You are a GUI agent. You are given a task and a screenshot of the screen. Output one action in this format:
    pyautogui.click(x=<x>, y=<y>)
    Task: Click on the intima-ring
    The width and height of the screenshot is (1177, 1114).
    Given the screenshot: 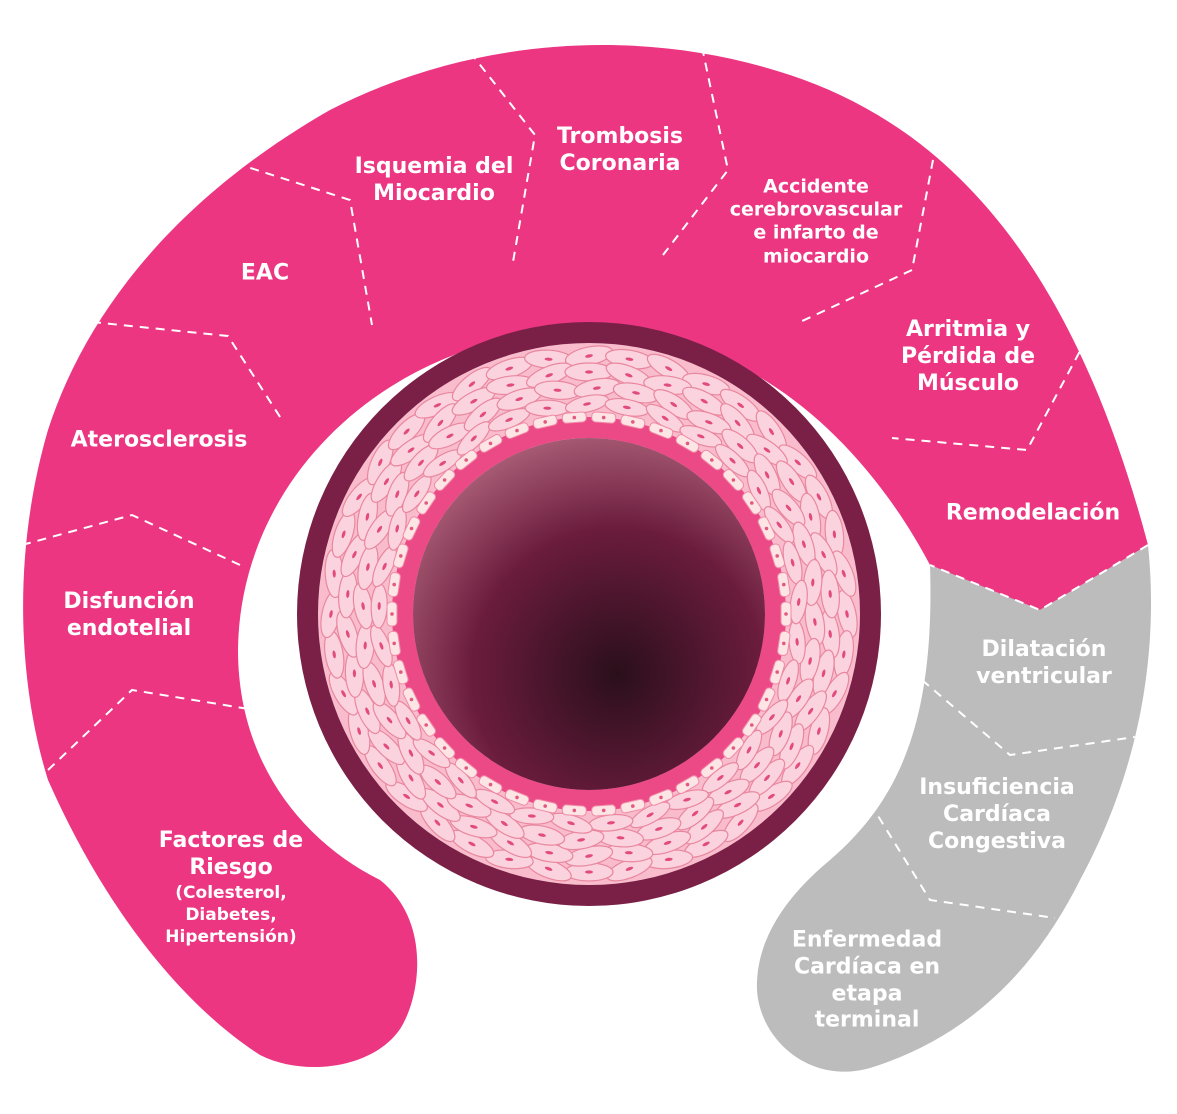 What is the action you would take?
    pyautogui.click(x=589, y=614)
    